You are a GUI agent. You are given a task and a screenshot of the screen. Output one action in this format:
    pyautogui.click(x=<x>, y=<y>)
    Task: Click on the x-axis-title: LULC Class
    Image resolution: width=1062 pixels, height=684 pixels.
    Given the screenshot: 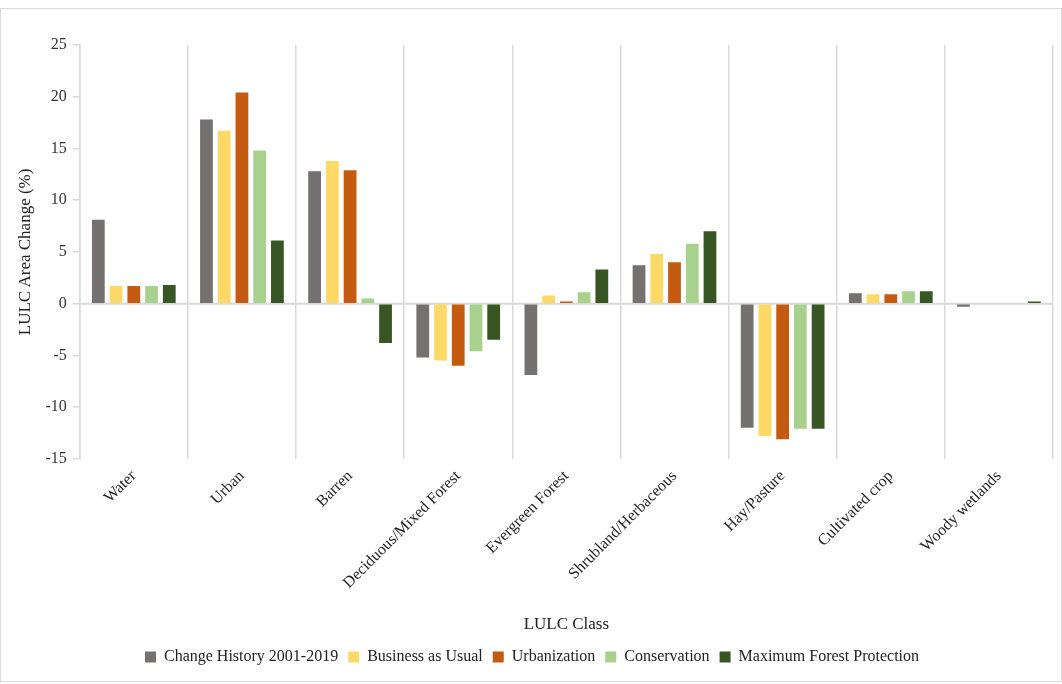 What is the action you would take?
    pyautogui.click(x=566, y=624)
    